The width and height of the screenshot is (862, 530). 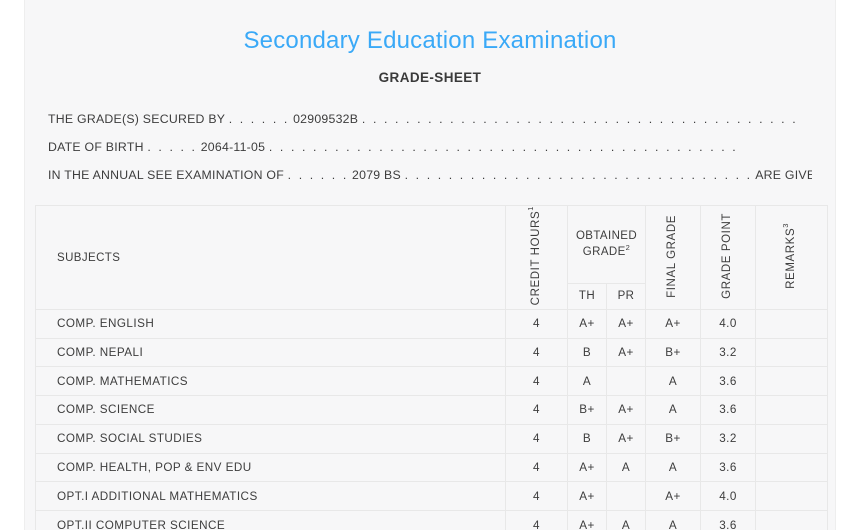 I want to click on column-header-remarks: REMARKS3, so click(x=792, y=257).